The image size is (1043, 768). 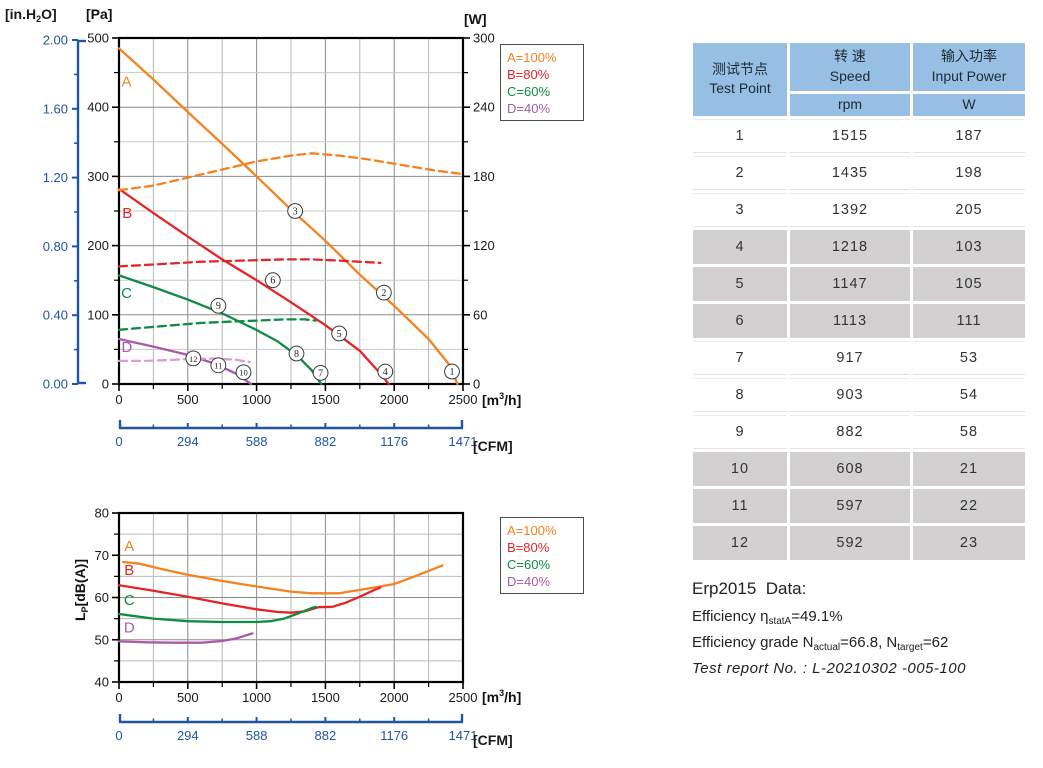 What do you see at coordinates (296, 434) in the screenshot?
I see `cfm-axis: 0 294 588 882 1176 1471` at bounding box center [296, 434].